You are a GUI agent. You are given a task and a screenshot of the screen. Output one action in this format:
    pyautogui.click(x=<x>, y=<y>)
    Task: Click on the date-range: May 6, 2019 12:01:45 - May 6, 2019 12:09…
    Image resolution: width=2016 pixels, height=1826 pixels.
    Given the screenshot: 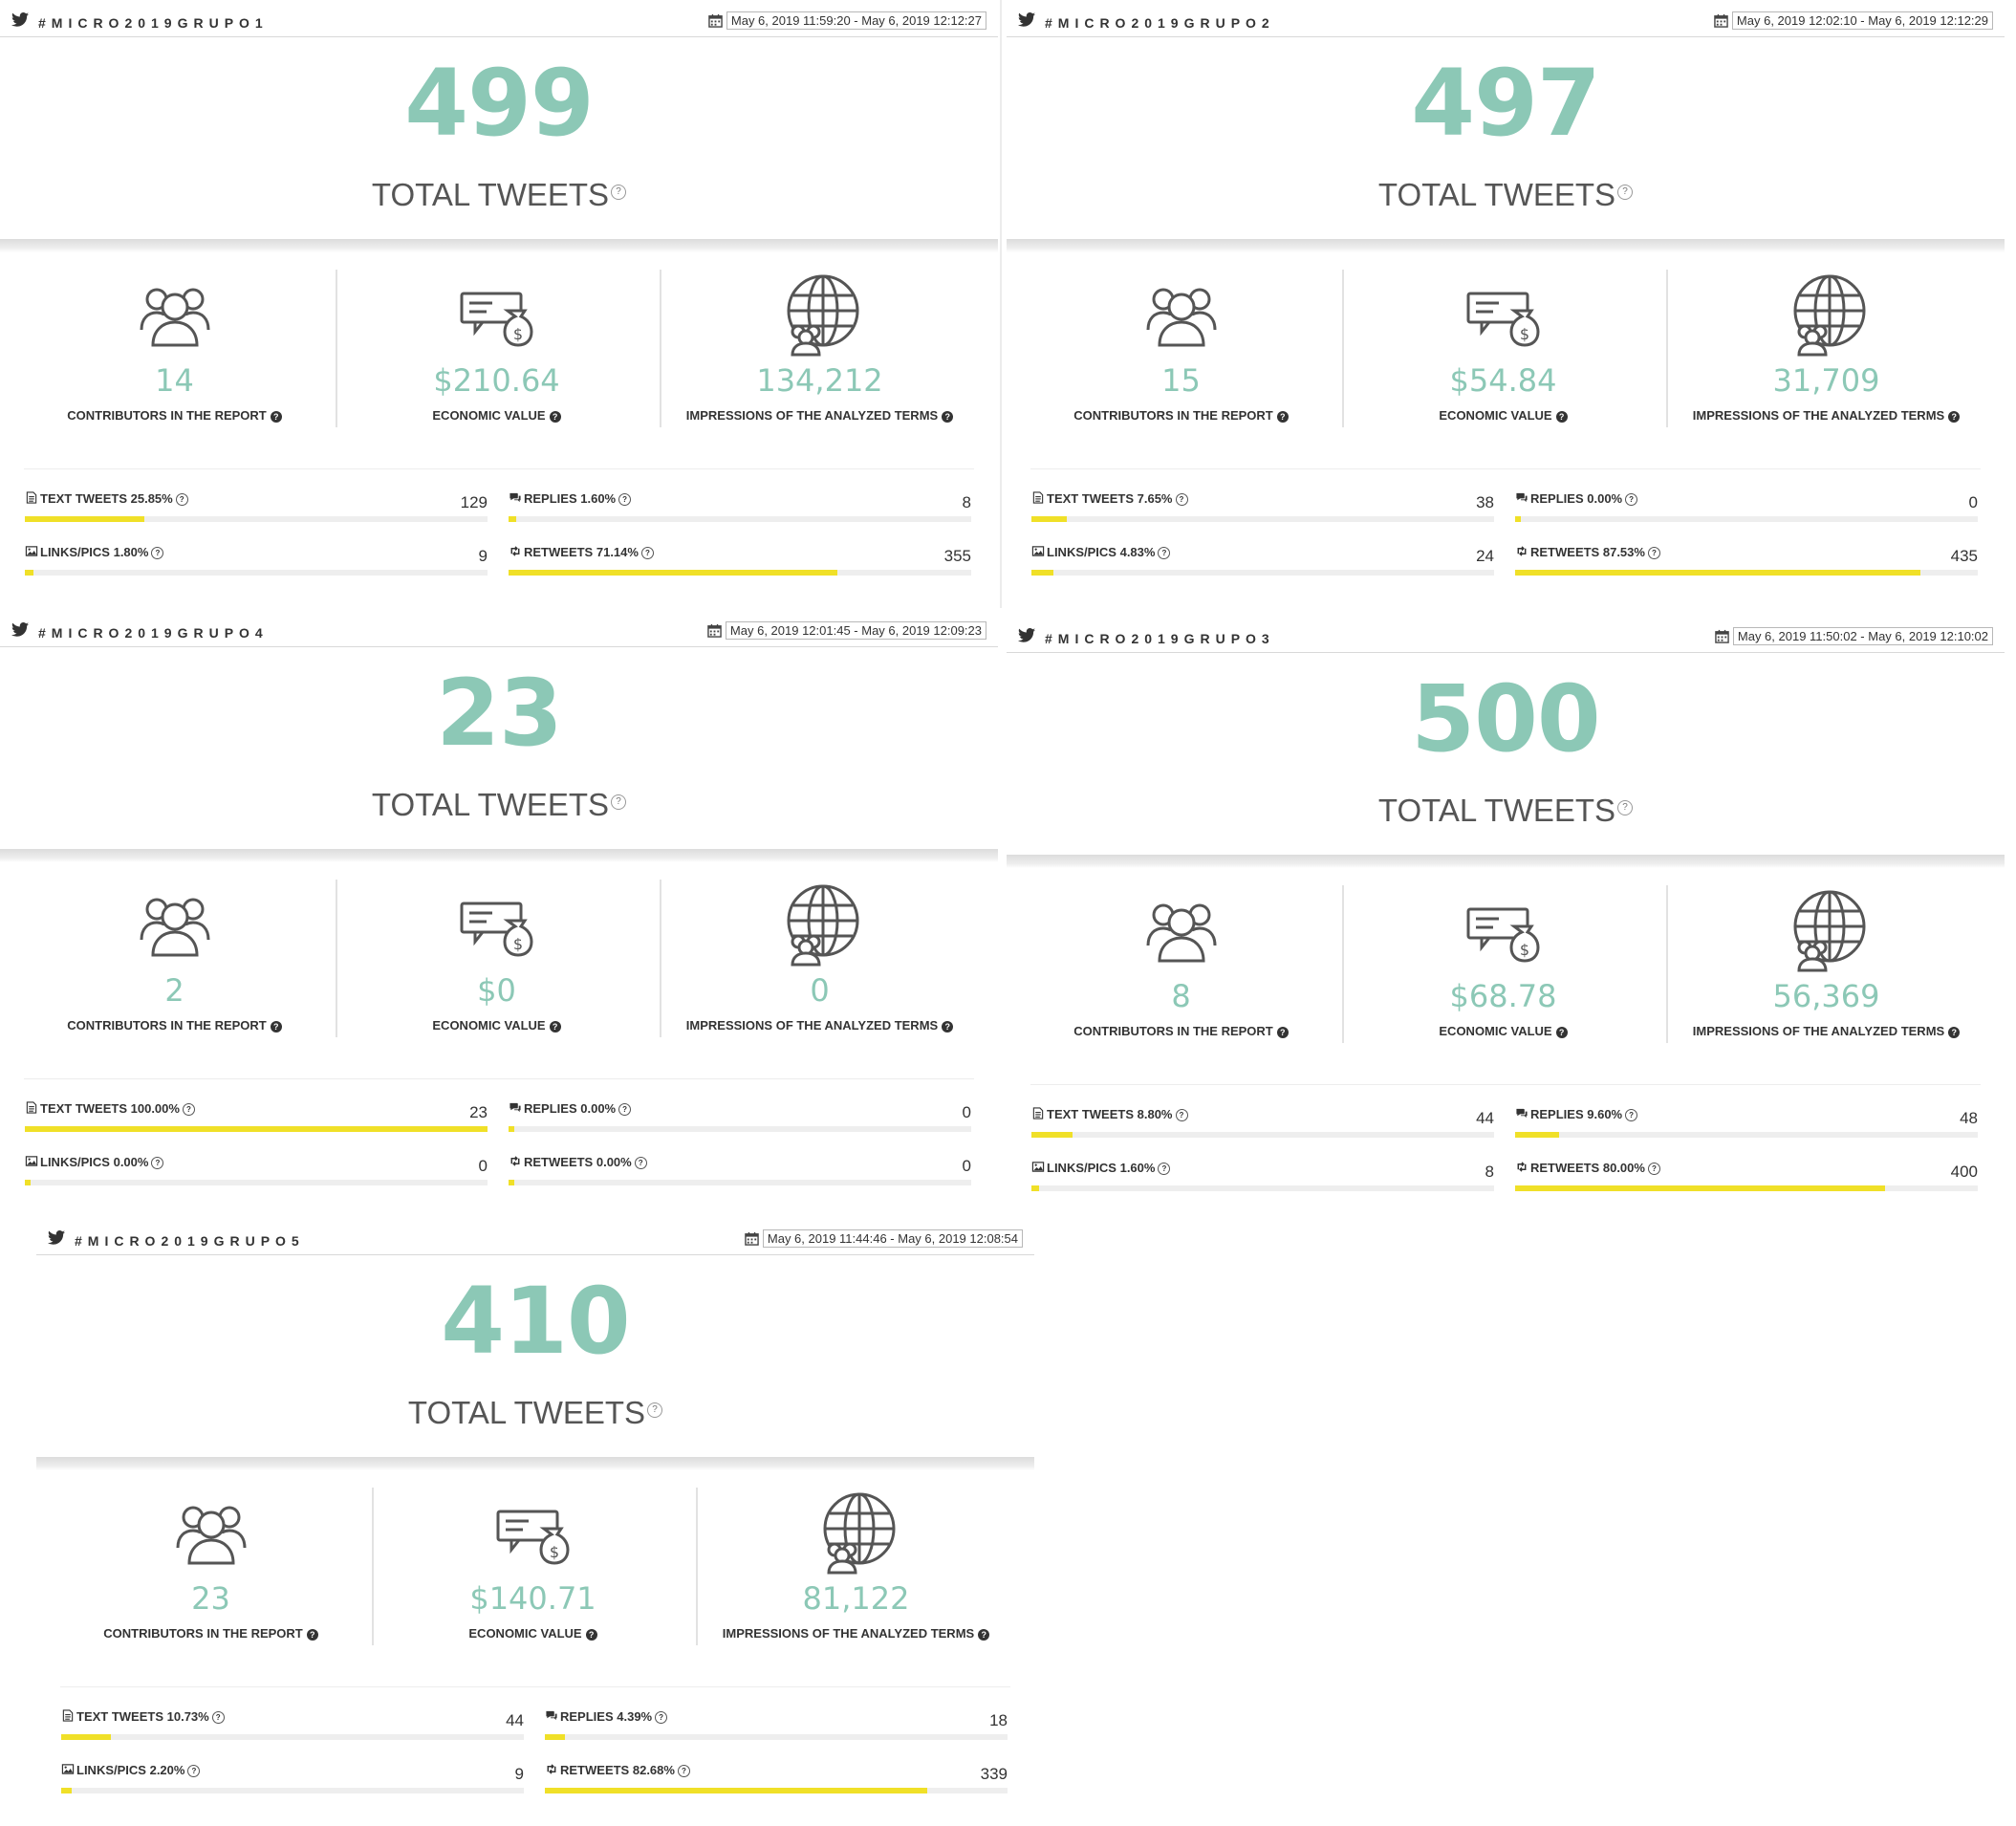 What is the action you would take?
    pyautogui.click(x=846, y=630)
    